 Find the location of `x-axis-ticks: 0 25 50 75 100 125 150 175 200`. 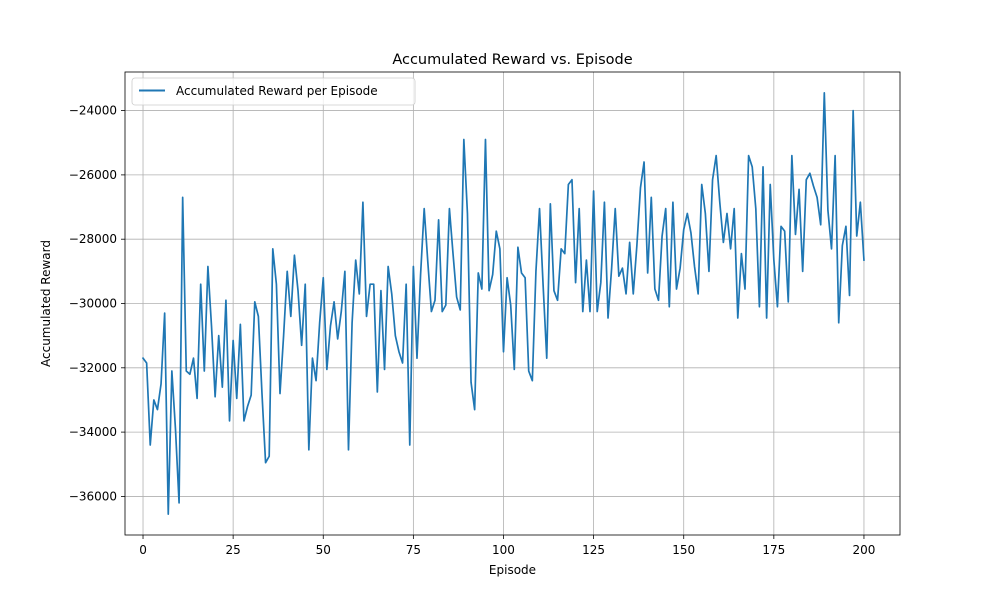

x-axis-ticks: 0 25 50 75 100 125 150 175 200 is located at coordinates (507, 546).